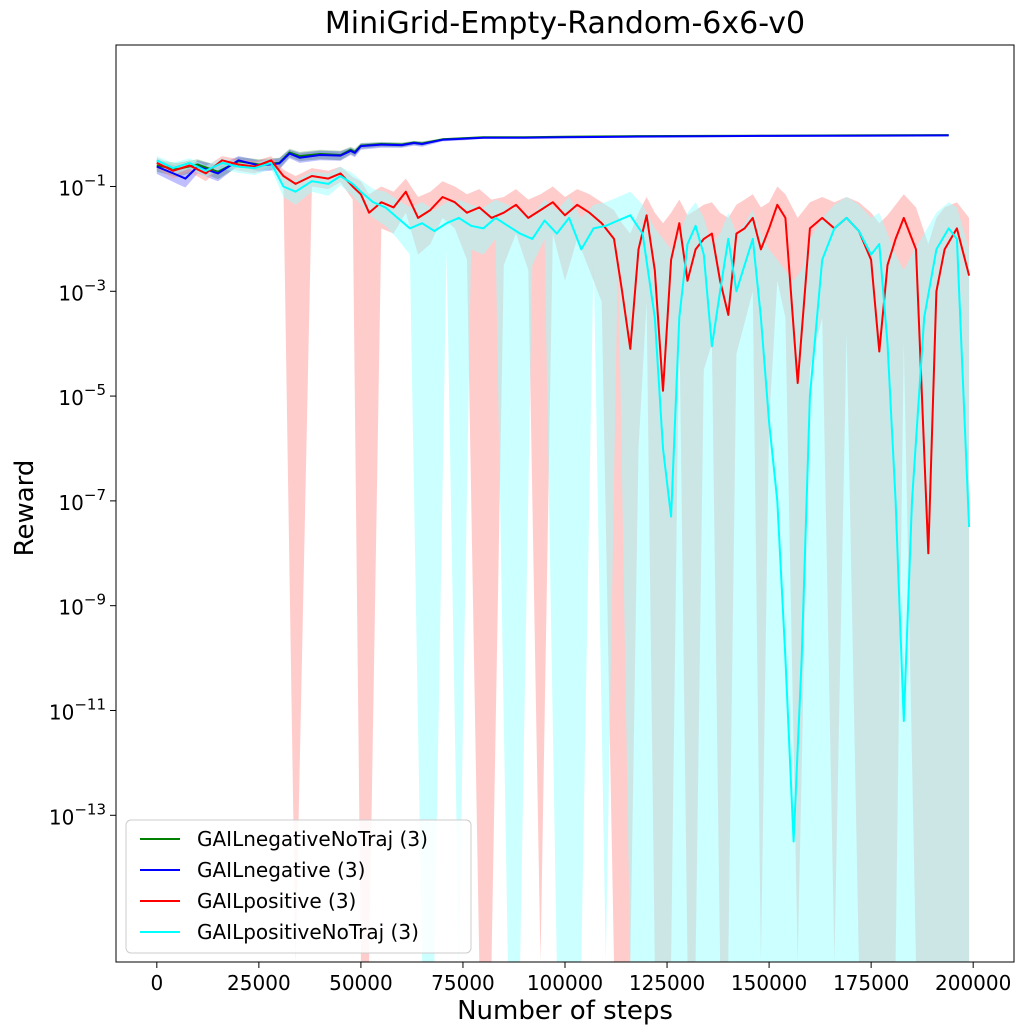 The width and height of the screenshot is (1026, 1036). What do you see at coordinates (82, 290) in the screenshot?
I see `y-tick-label: 10⁻³` at bounding box center [82, 290].